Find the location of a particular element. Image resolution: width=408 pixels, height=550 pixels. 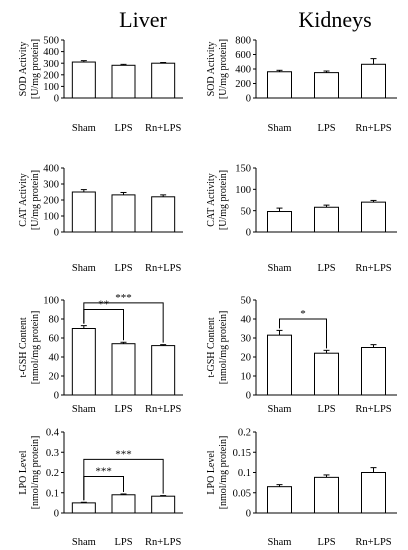

significance-label: ** is located at coordinates (103, 305).